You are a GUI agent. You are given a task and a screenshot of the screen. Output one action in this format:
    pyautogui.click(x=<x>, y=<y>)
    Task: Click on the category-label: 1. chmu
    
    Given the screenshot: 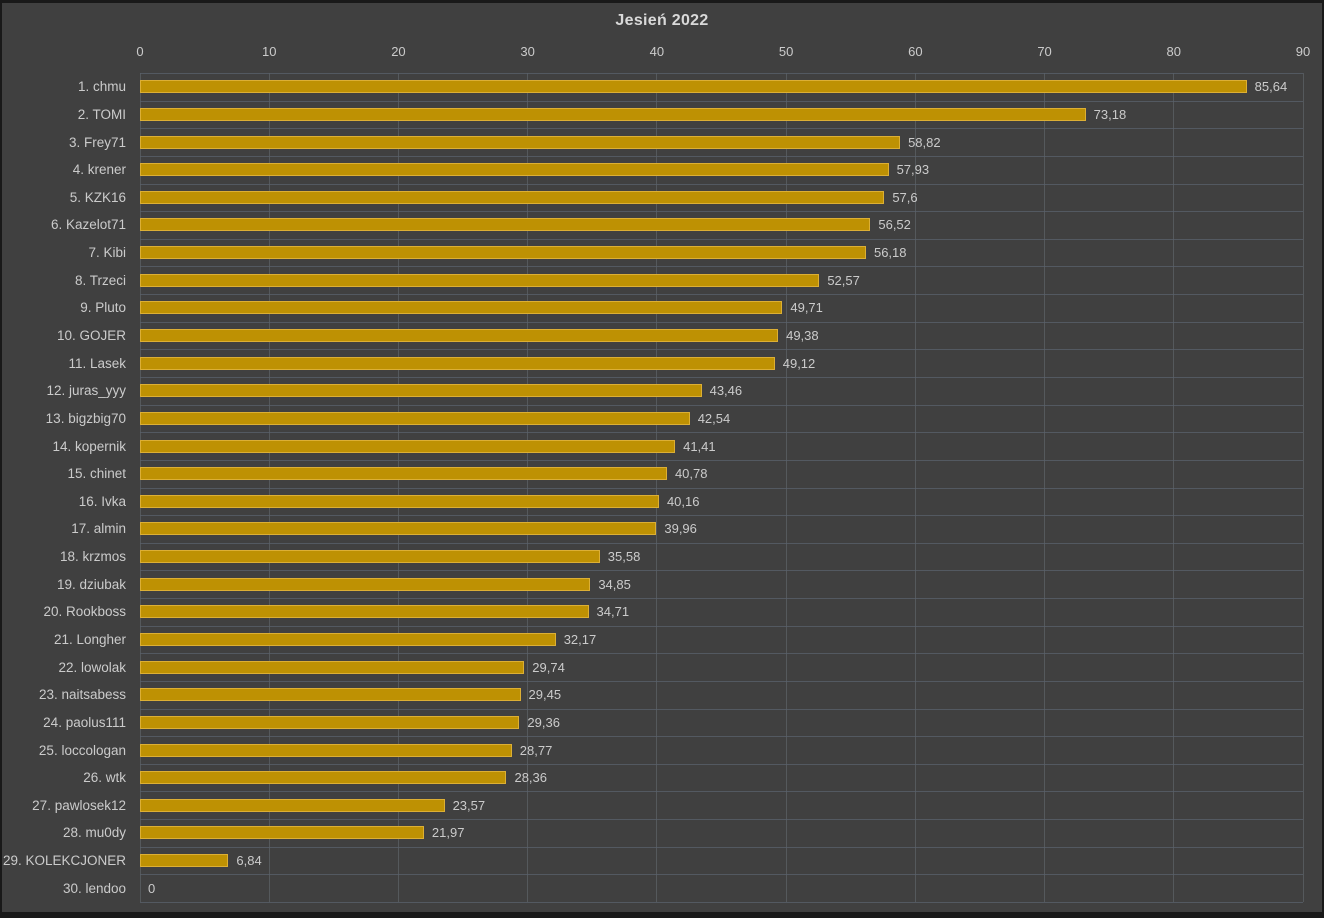 What is the action you would take?
    pyautogui.click(x=101, y=87)
    